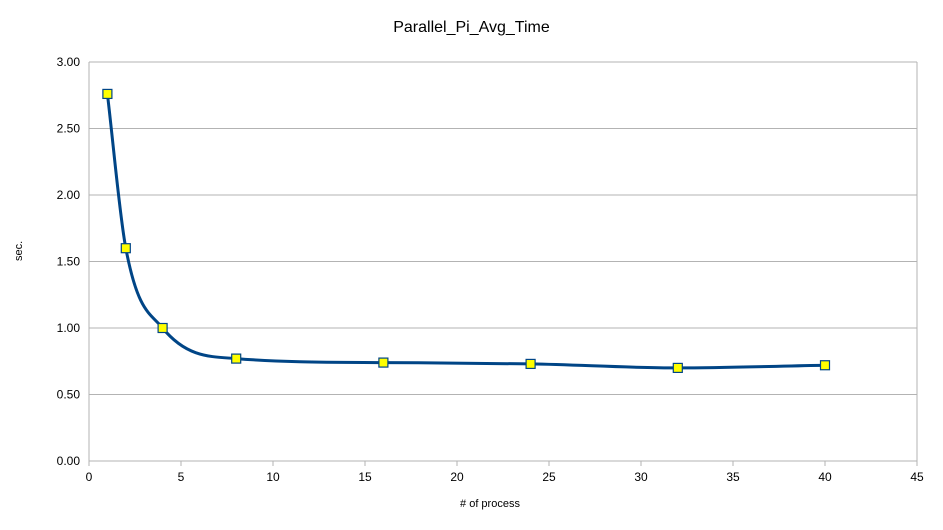 This screenshot has height=530, width=943. Describe the element at coordinates (825, 477) in the screenshot. I see `x-tick-label-8: 40` at that location.